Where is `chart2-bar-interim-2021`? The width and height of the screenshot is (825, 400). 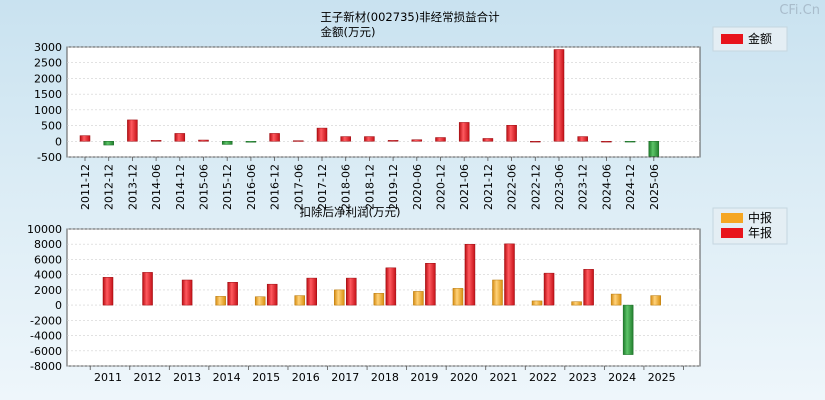 chart2-bar-interim-2021 is located at coordinates (497, 292).